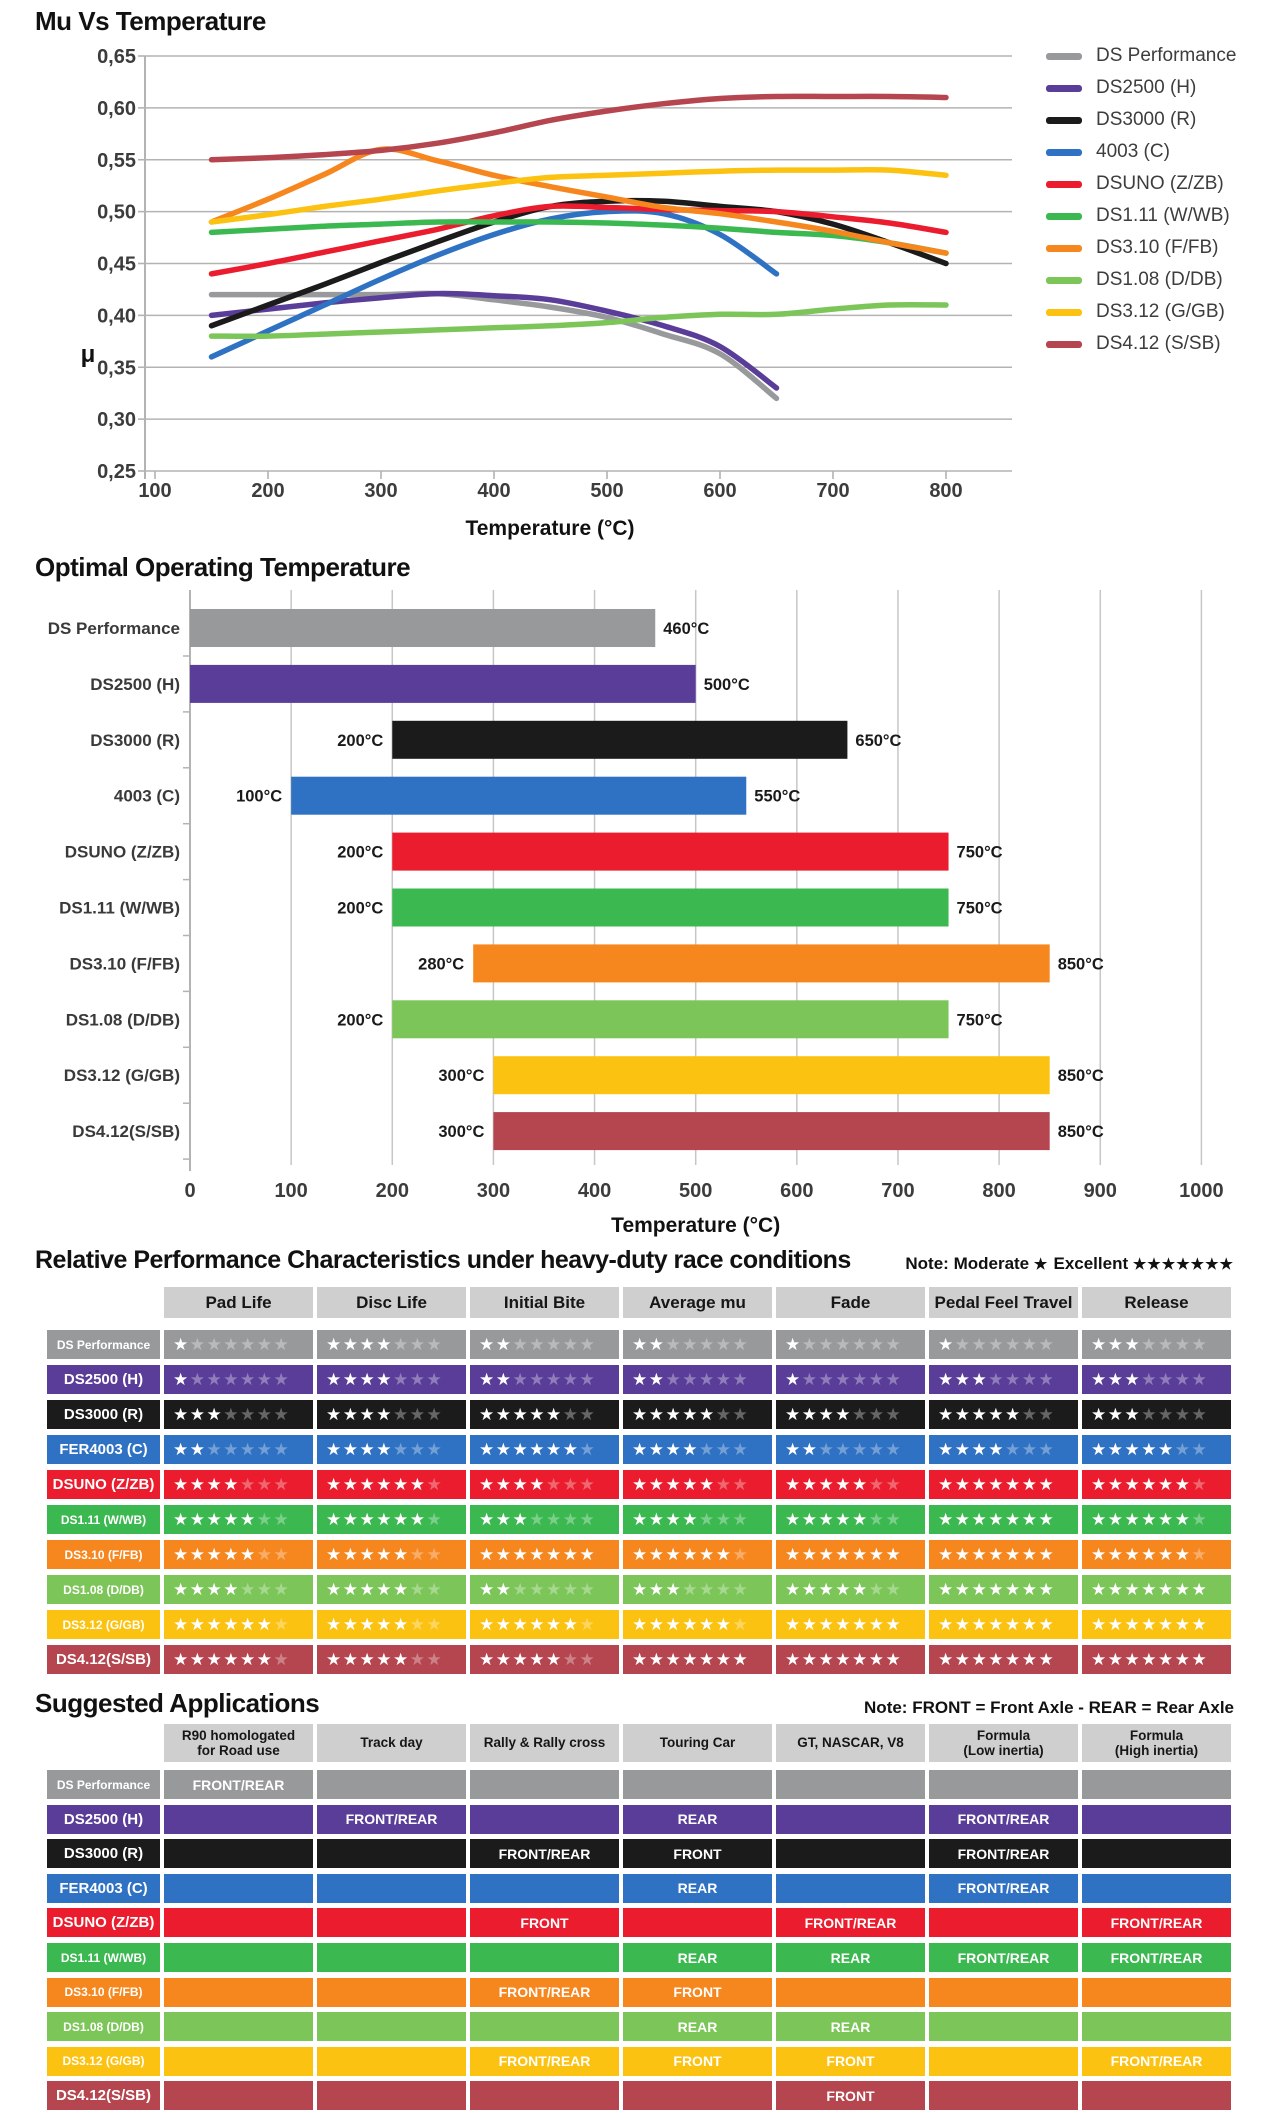 The height and width of the screenshot is (2111, 1280). What do you see at coordinates (116, 368) in the screenshot?
I see `y-tick-label: 0,35` at bounding box center [116, 368].